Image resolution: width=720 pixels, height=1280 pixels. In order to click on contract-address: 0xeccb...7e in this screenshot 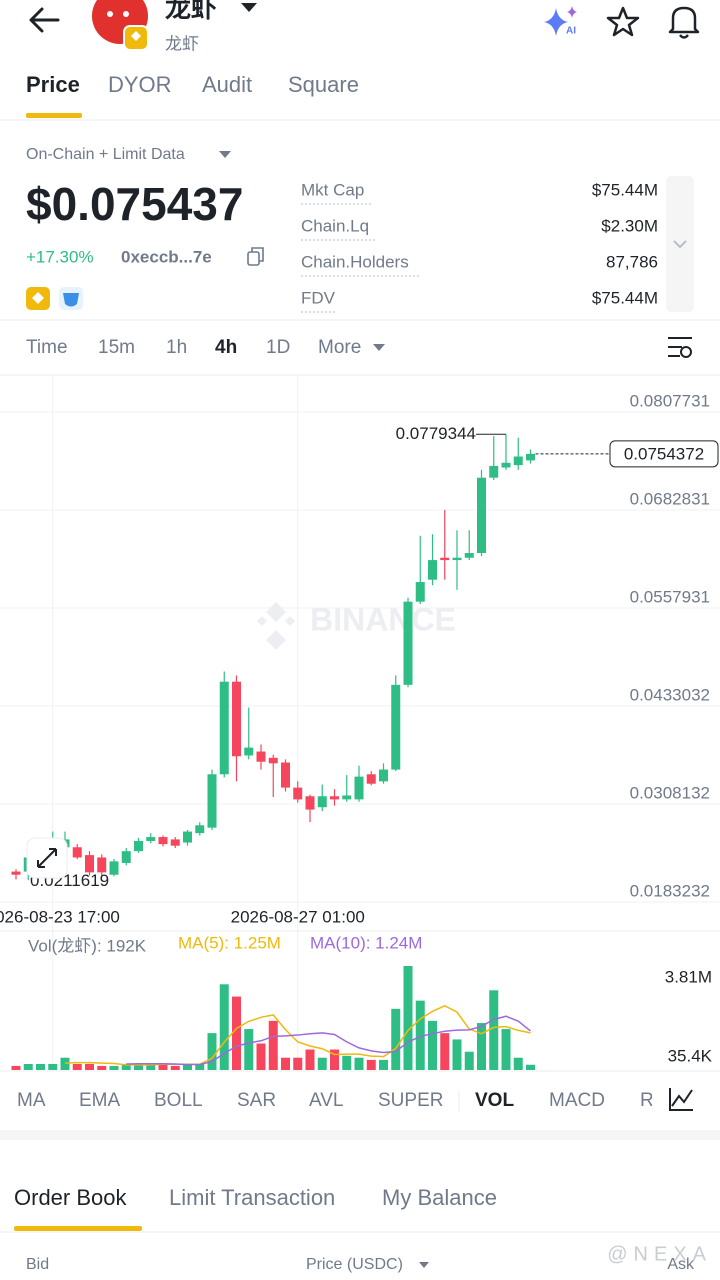, I will do `click(166, 256)`.